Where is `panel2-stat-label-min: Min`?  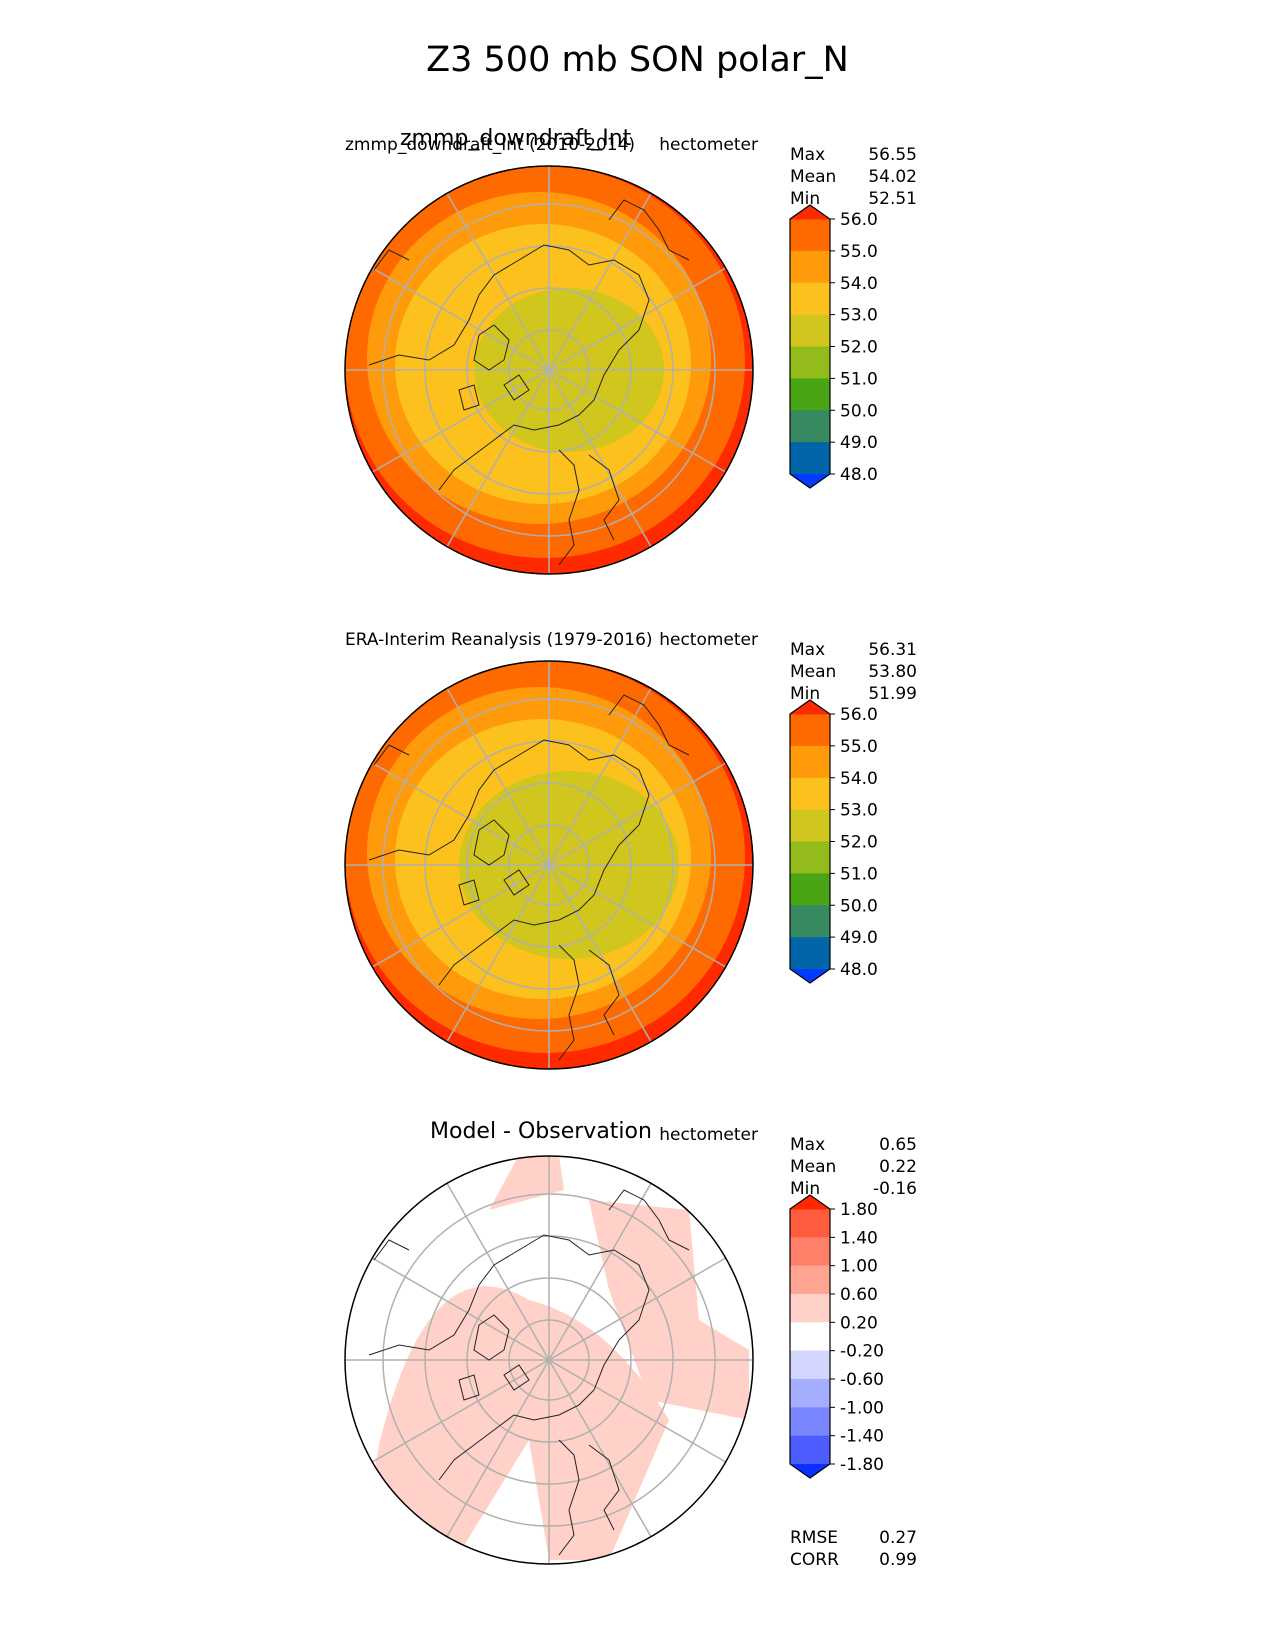
panel2-stat-label-min: Min is located at coordinates (805, 694).